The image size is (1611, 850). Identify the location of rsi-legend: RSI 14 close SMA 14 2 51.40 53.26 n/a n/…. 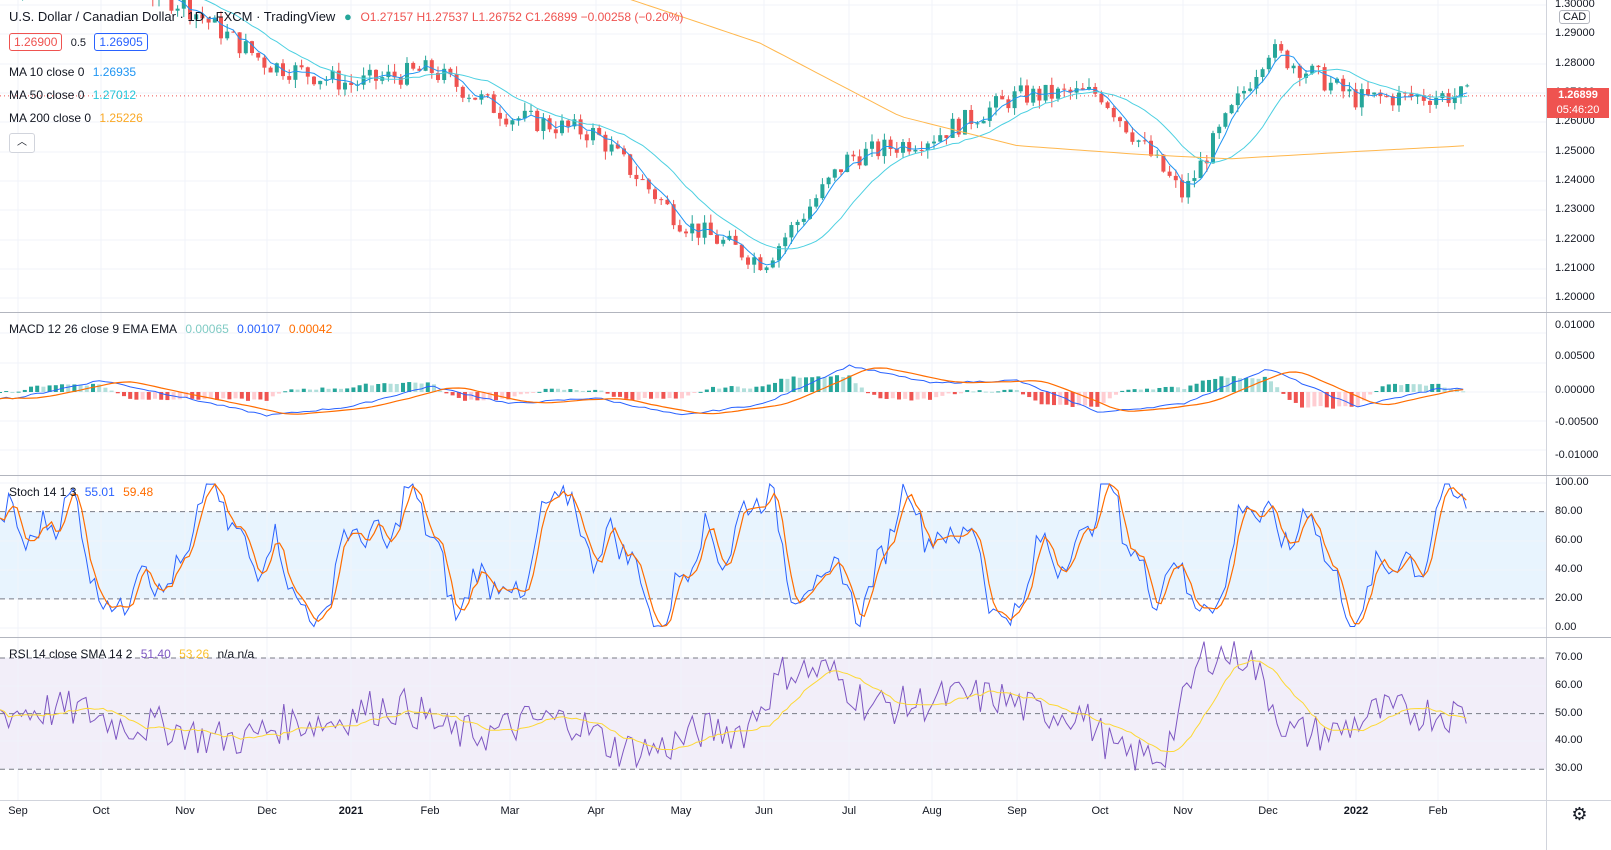
(134, 654).